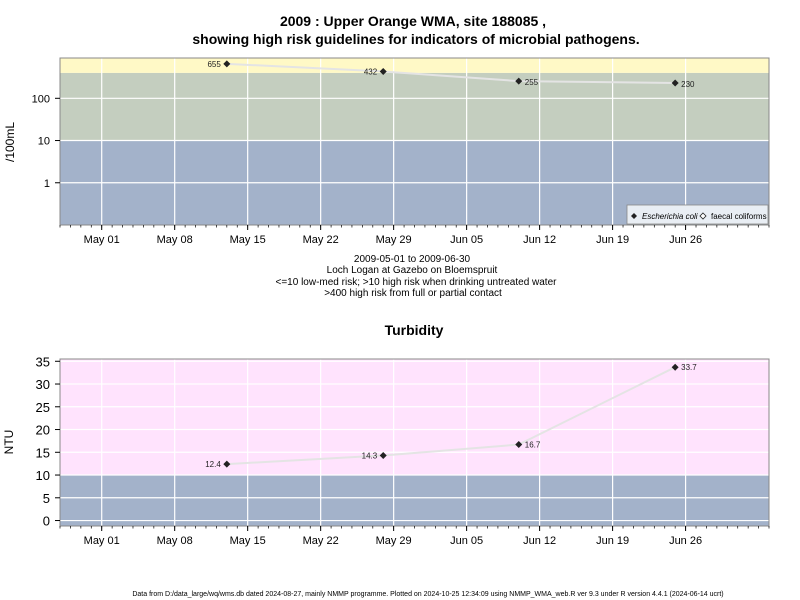 The image size is (800, 600). I want to click on data-label: 33.7, so click(689, 367).